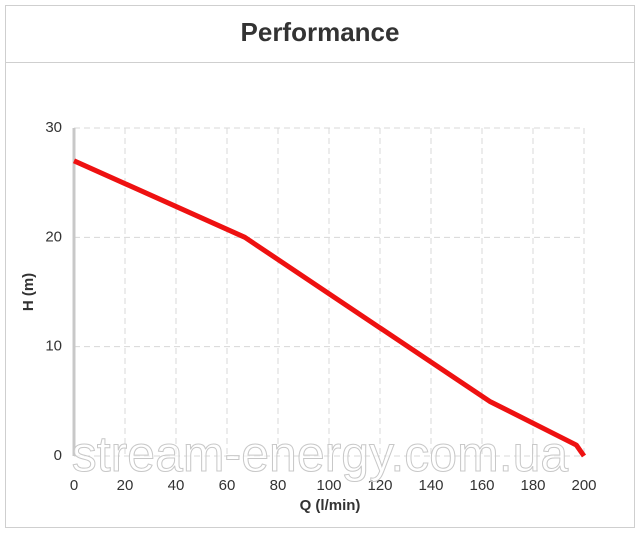 This screenshot has width=640, height=533. I want to click on x-axis-label: Q (l/min), so click(330, 505).